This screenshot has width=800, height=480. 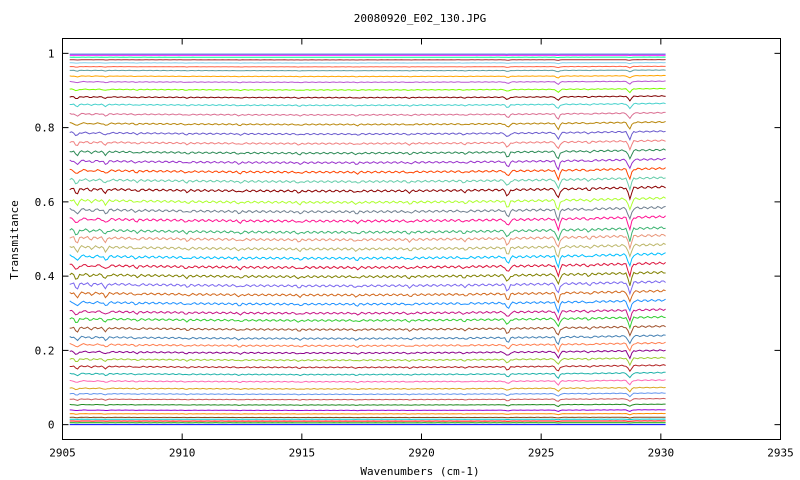 What do you see at coordinates (661, 453) in the screenshot?
I see `x-tick-label: 2930` at bounding box center [661, 453].